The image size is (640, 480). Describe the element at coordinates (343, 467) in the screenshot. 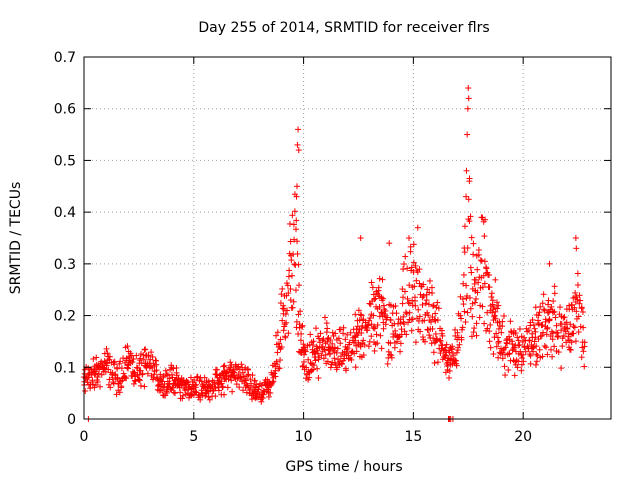

I see `x-axis-label: GPS time / hours` at that location.